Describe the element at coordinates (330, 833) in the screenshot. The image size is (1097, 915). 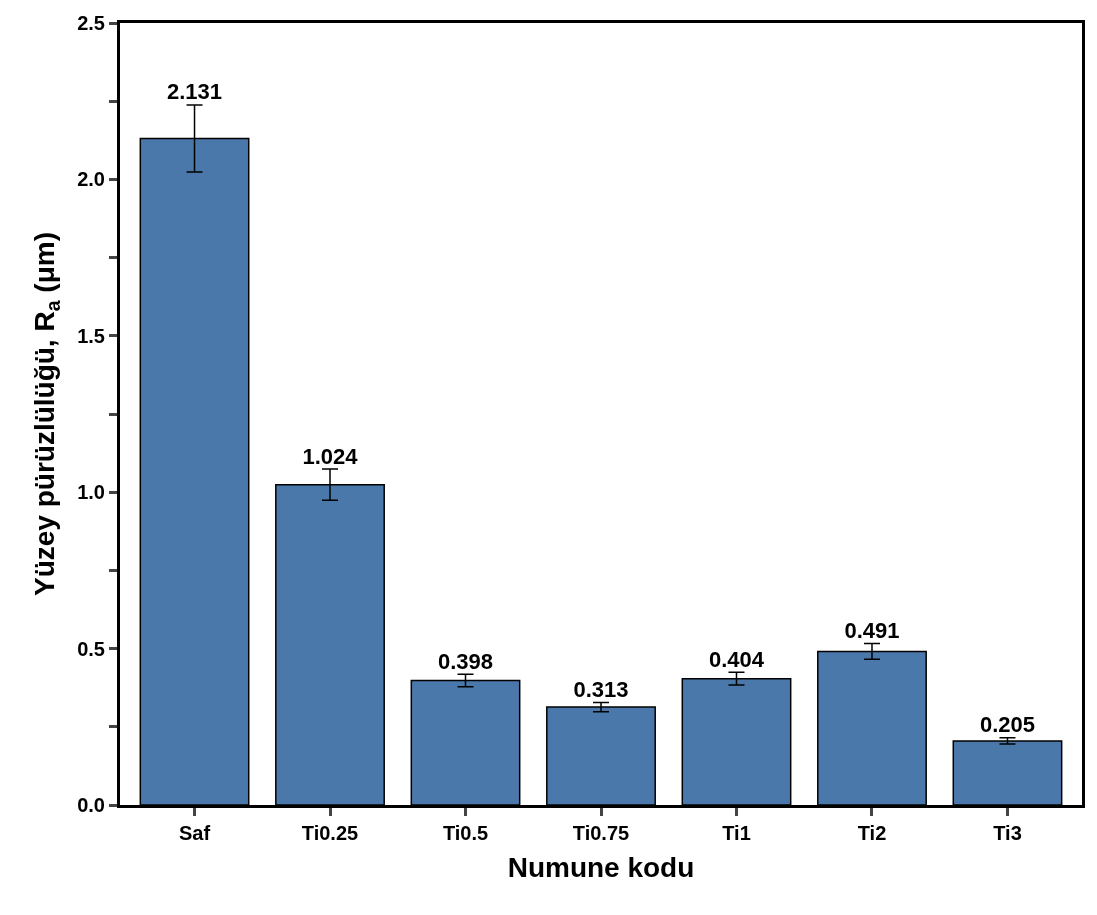
I see `x-tick-label: Ti0.25` at that location.